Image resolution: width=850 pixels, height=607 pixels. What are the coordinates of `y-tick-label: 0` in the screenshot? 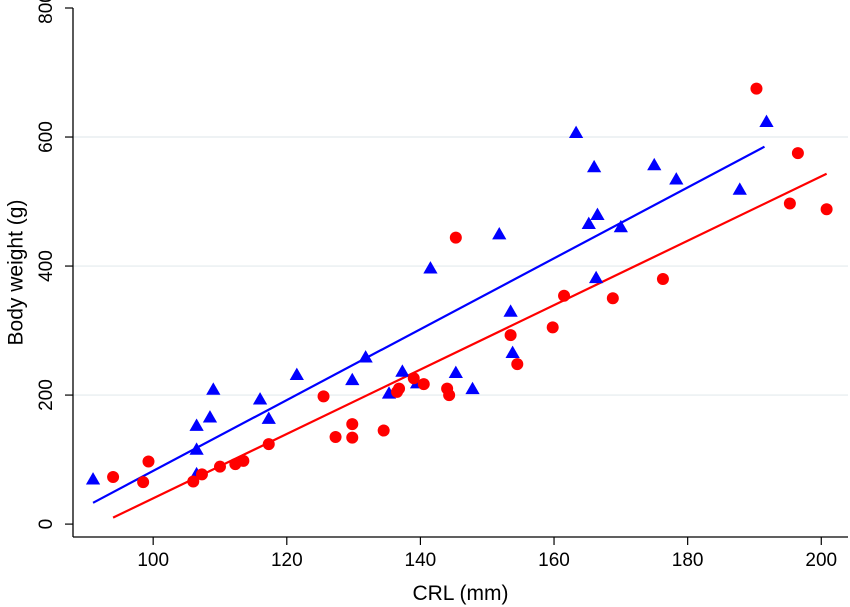 It's located at (46, 524).